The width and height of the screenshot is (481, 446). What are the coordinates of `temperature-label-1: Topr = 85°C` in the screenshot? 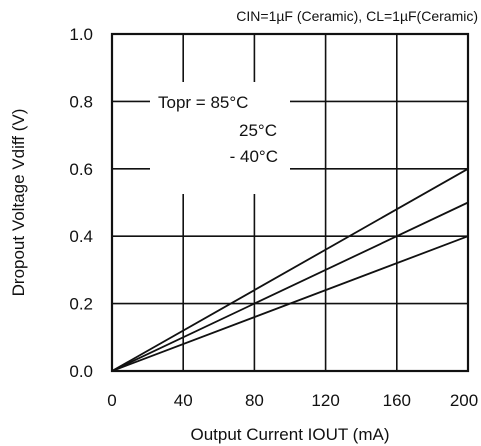 It's located at (203, 102).